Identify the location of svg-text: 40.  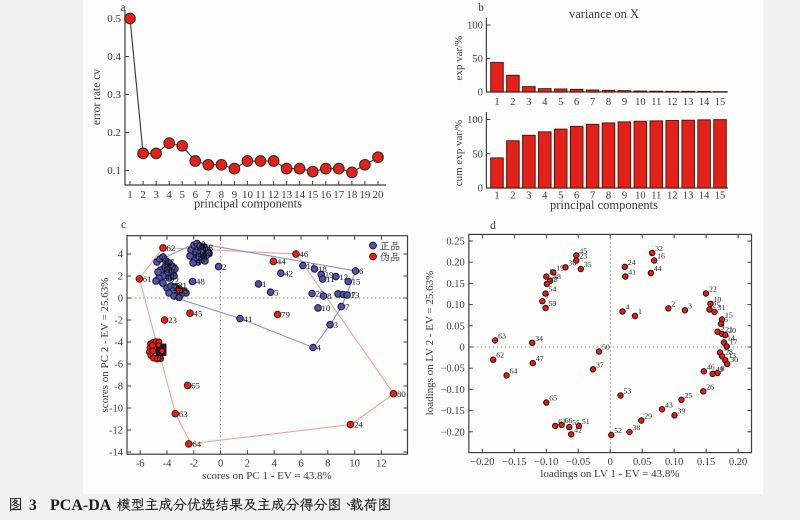
(170, 277).